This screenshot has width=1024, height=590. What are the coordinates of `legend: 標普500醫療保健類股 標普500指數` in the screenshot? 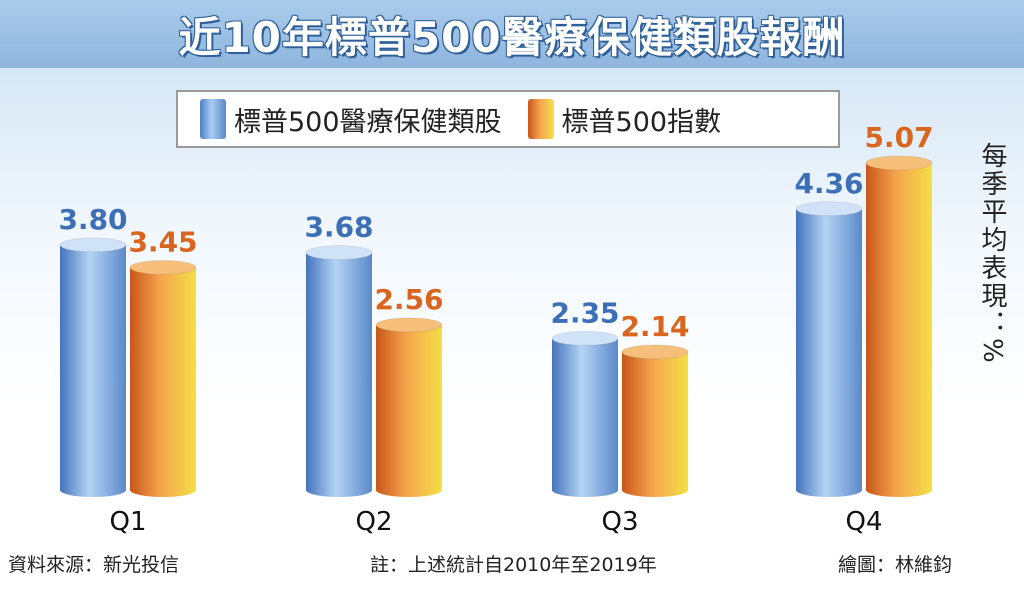 It's located at (508, 119).